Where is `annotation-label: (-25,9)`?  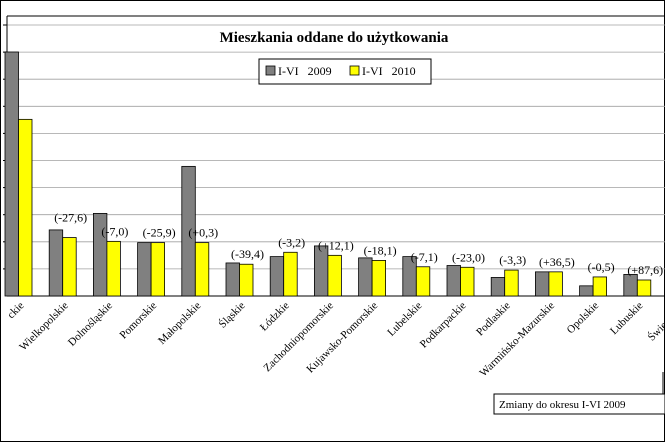 annotation-label: (-25,9) is located at coordinates (159, 233).